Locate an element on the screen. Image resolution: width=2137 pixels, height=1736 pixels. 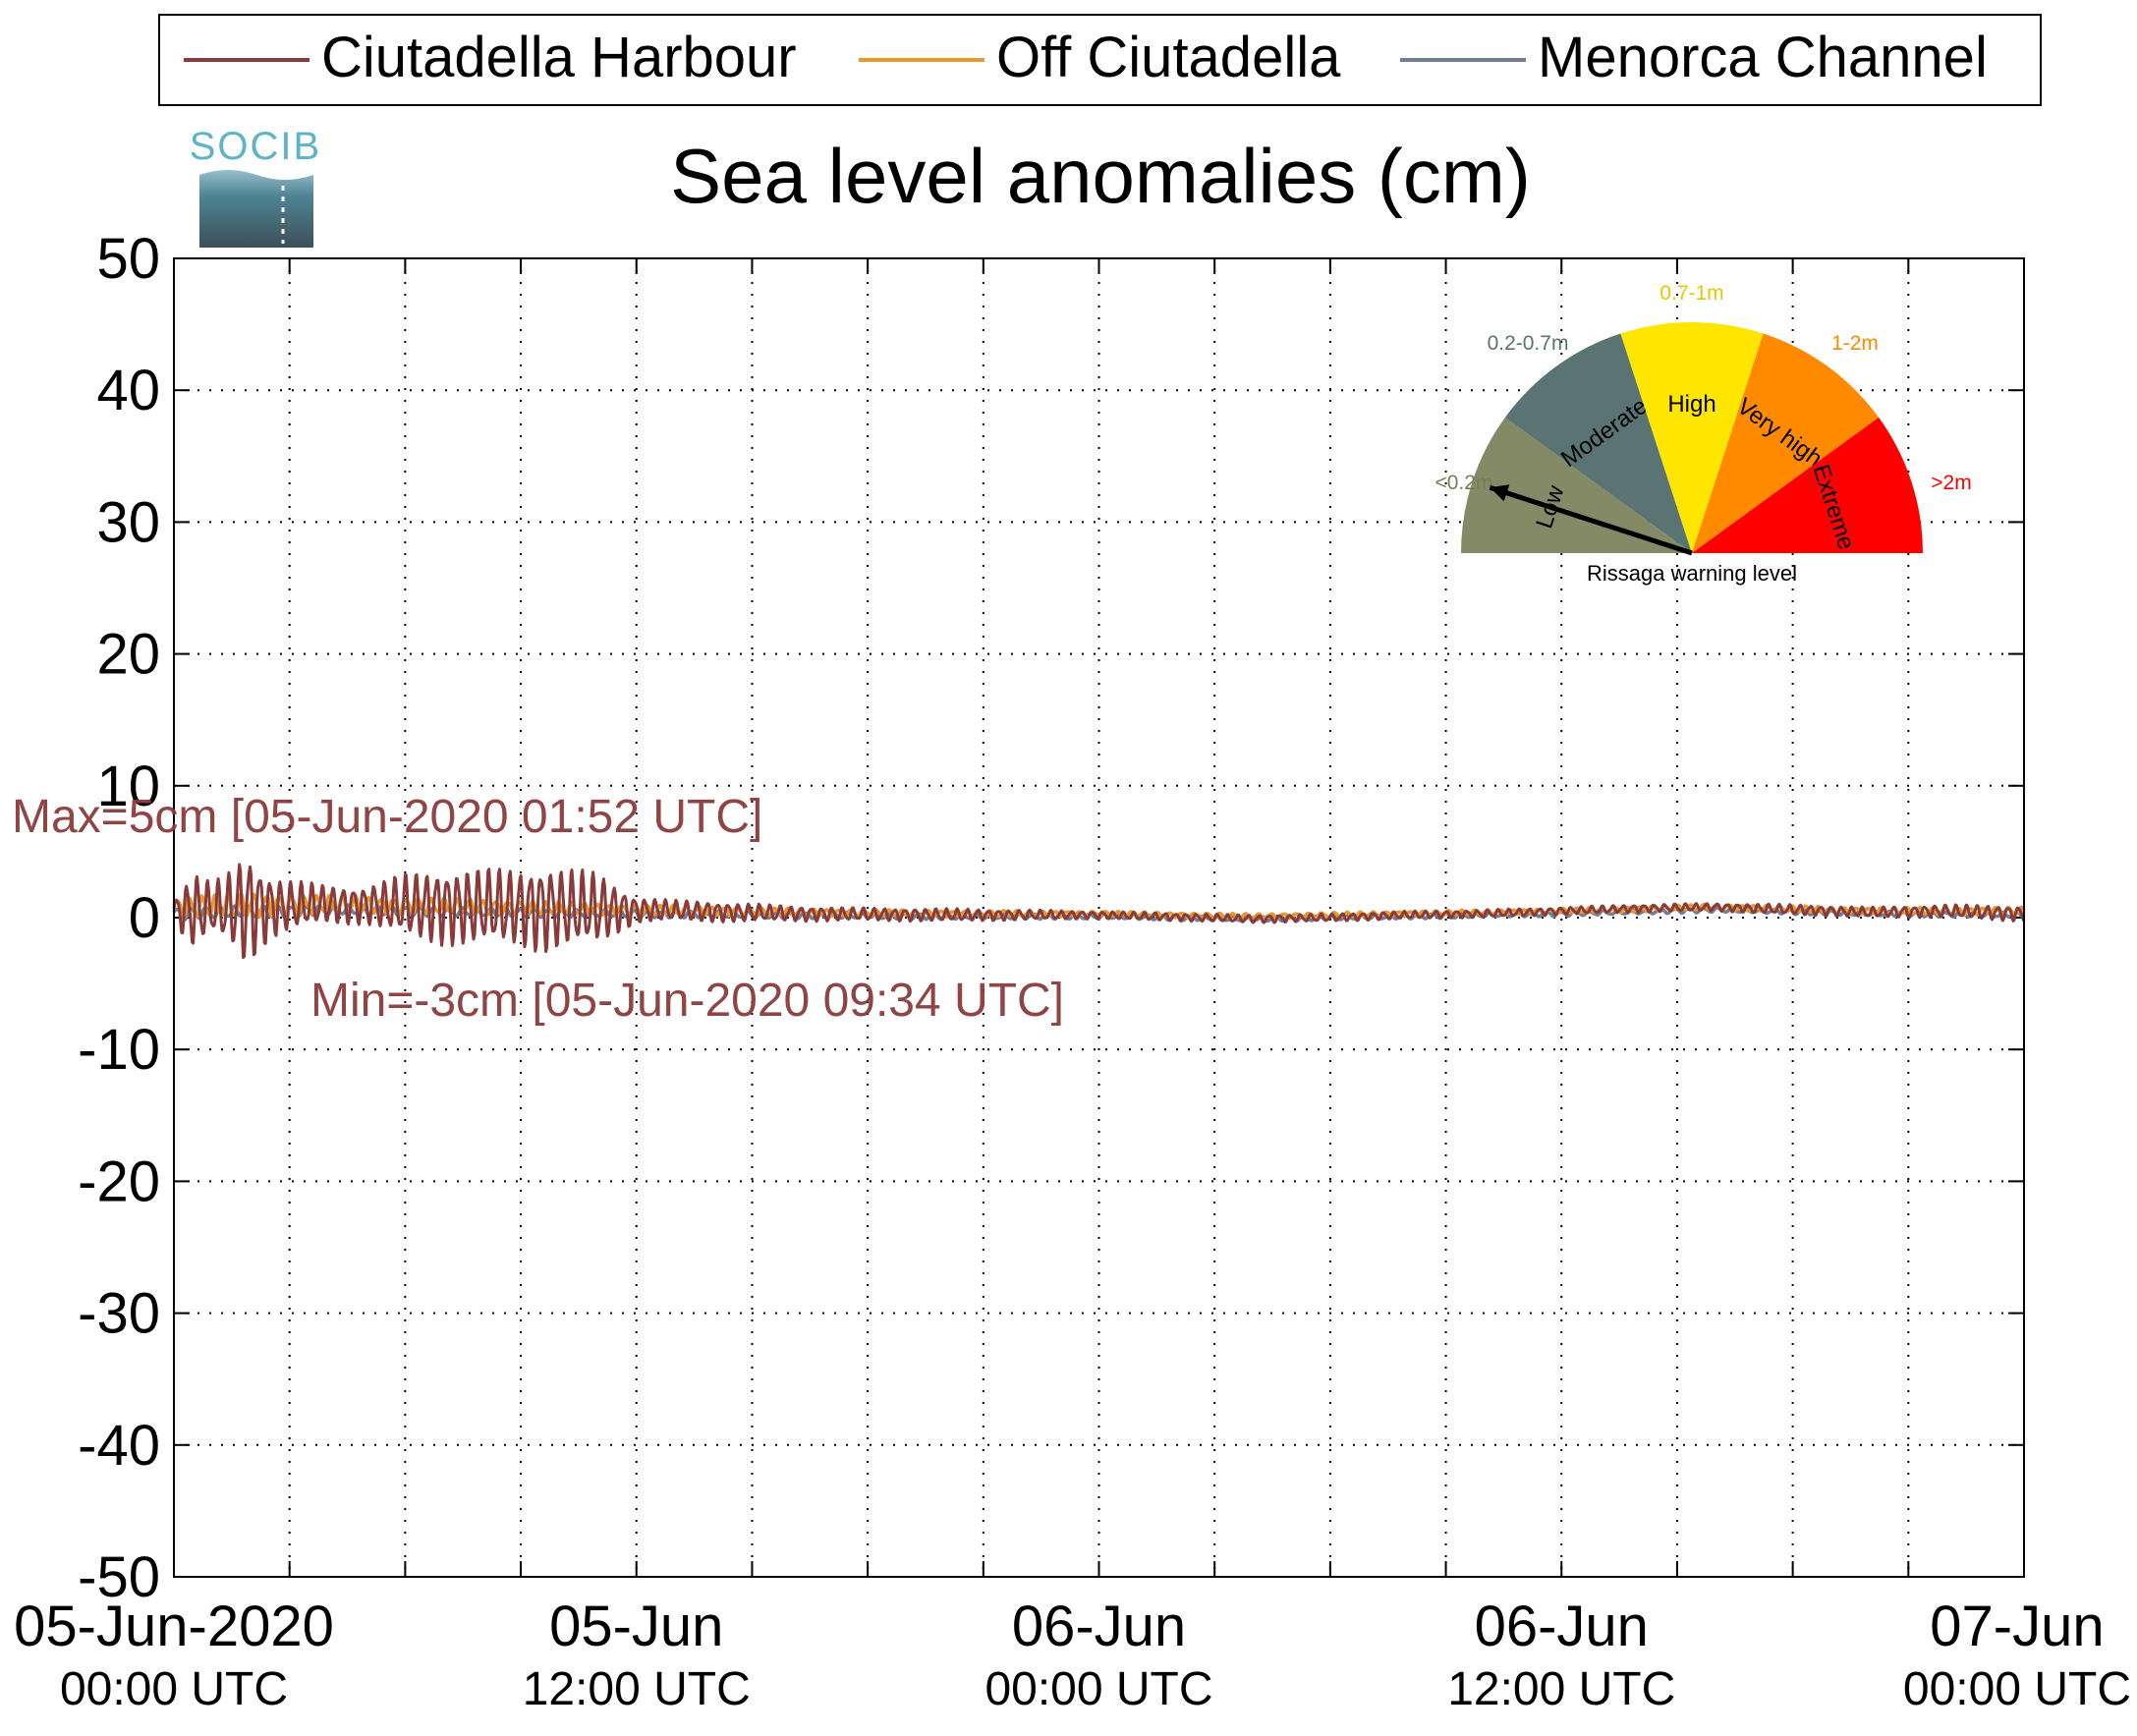
gauge-segment-extreme is located at coordinates (1807, 485).